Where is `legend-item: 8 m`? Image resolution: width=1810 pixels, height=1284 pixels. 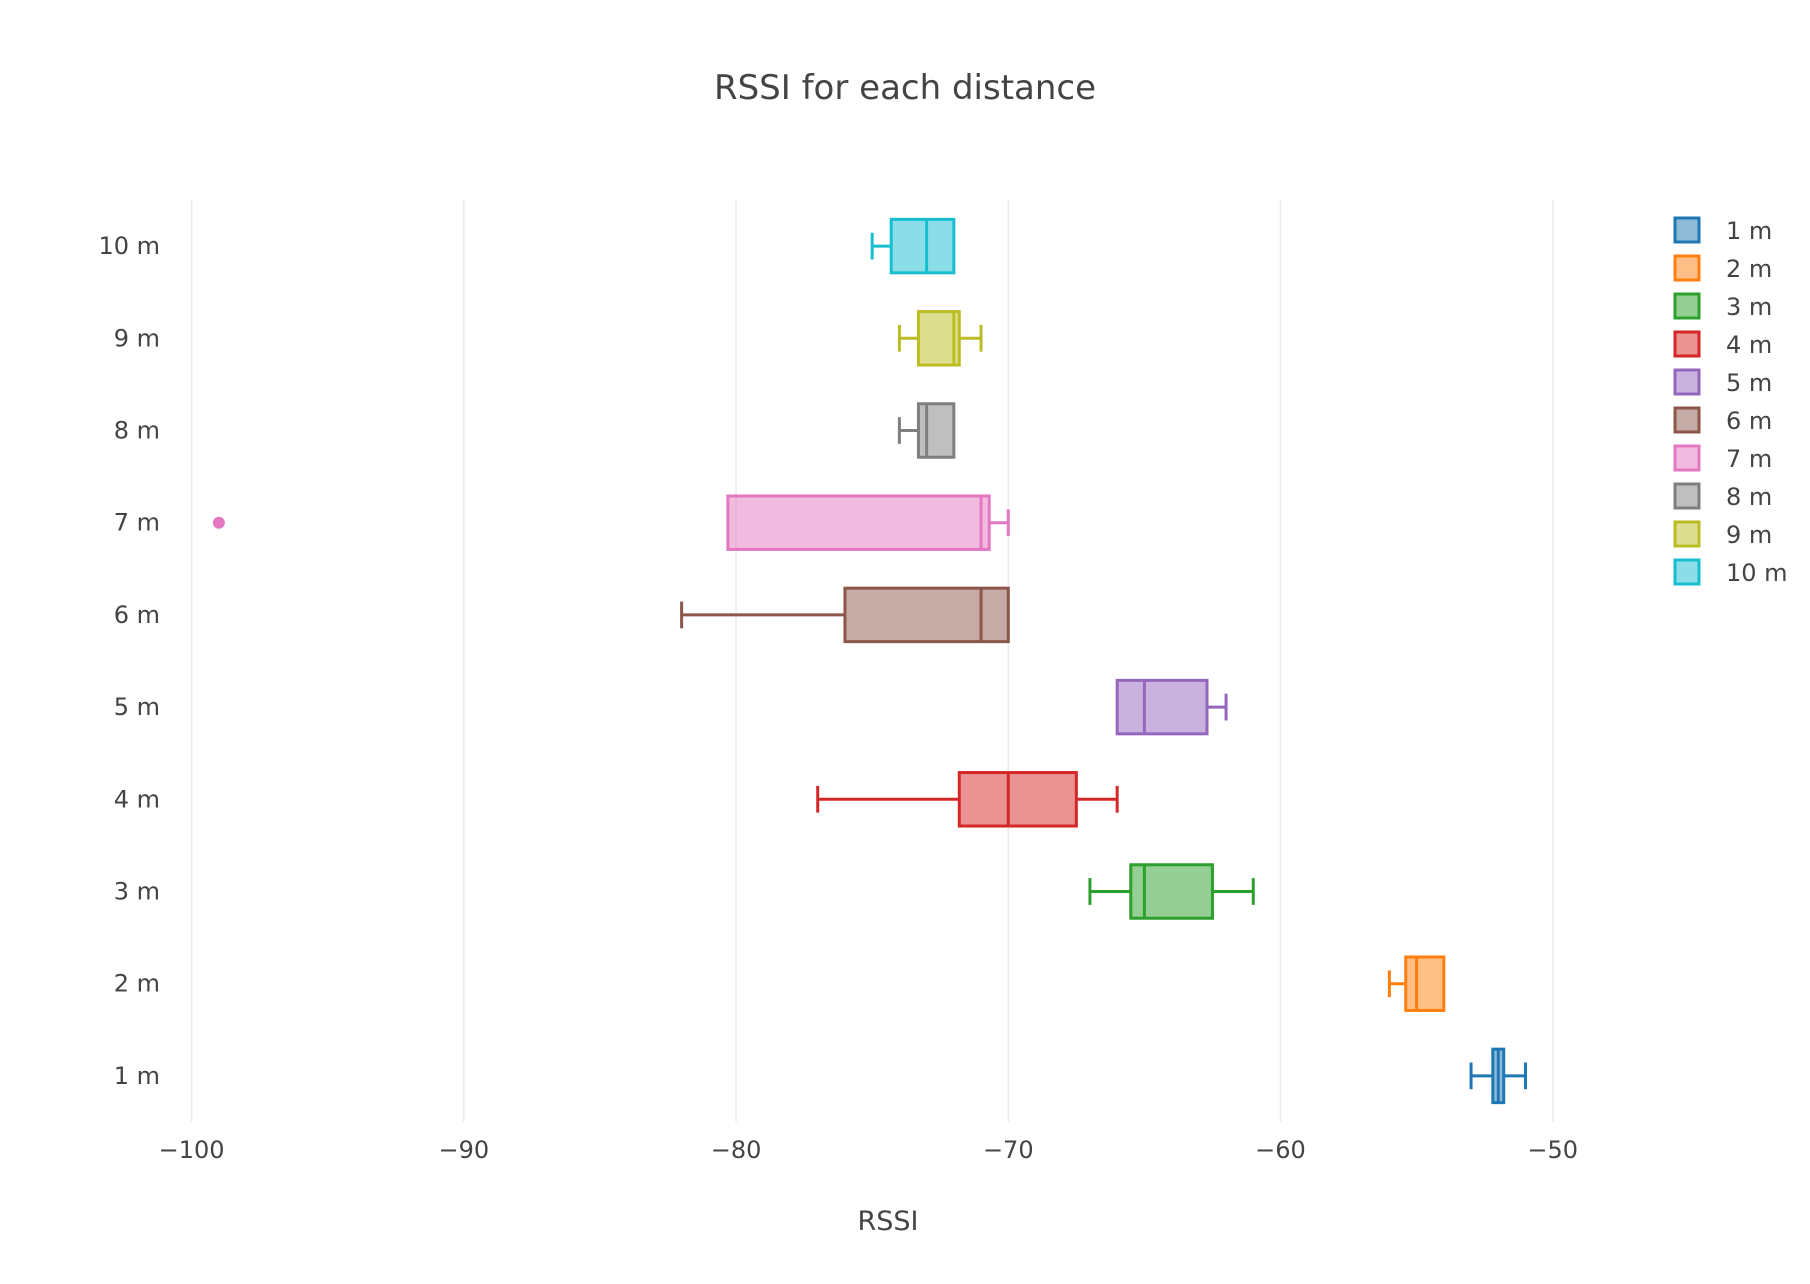
legend-item: 8 m is located at coordinates (1722, 496).